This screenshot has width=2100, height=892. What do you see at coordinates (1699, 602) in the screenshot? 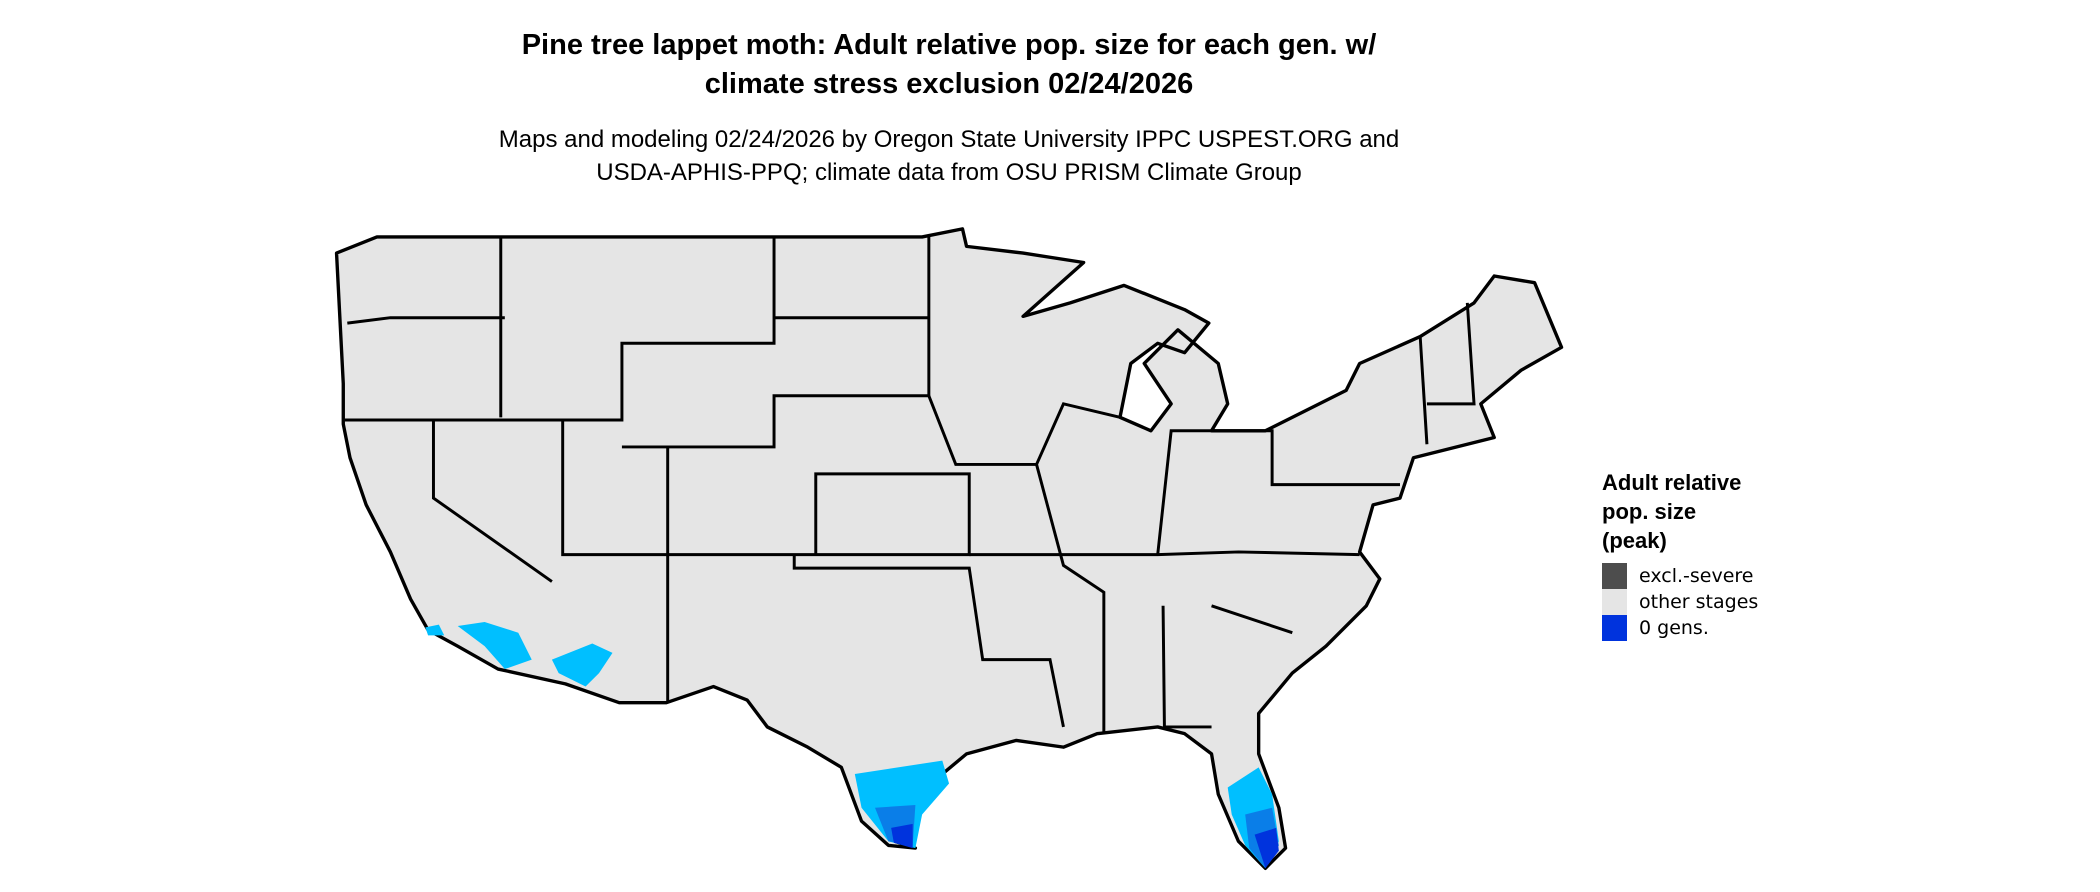
I see `legend-label: other stages` at bounding box center [1699, 602].